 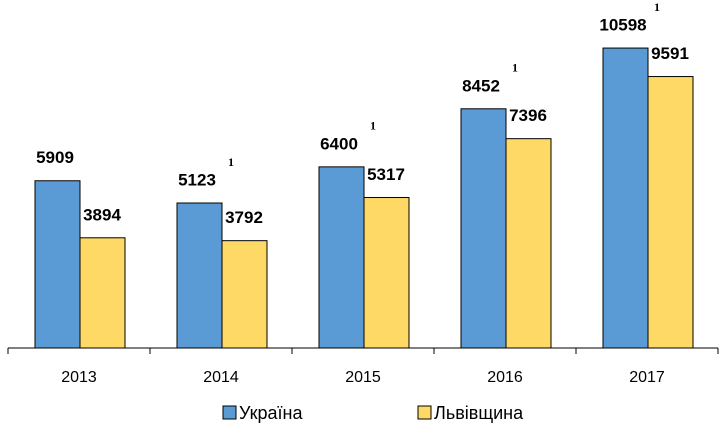 What do you see at coordinates (622, 25) in the screenshot?
I see `data-label: 10598` at bounding box center [622, 25].